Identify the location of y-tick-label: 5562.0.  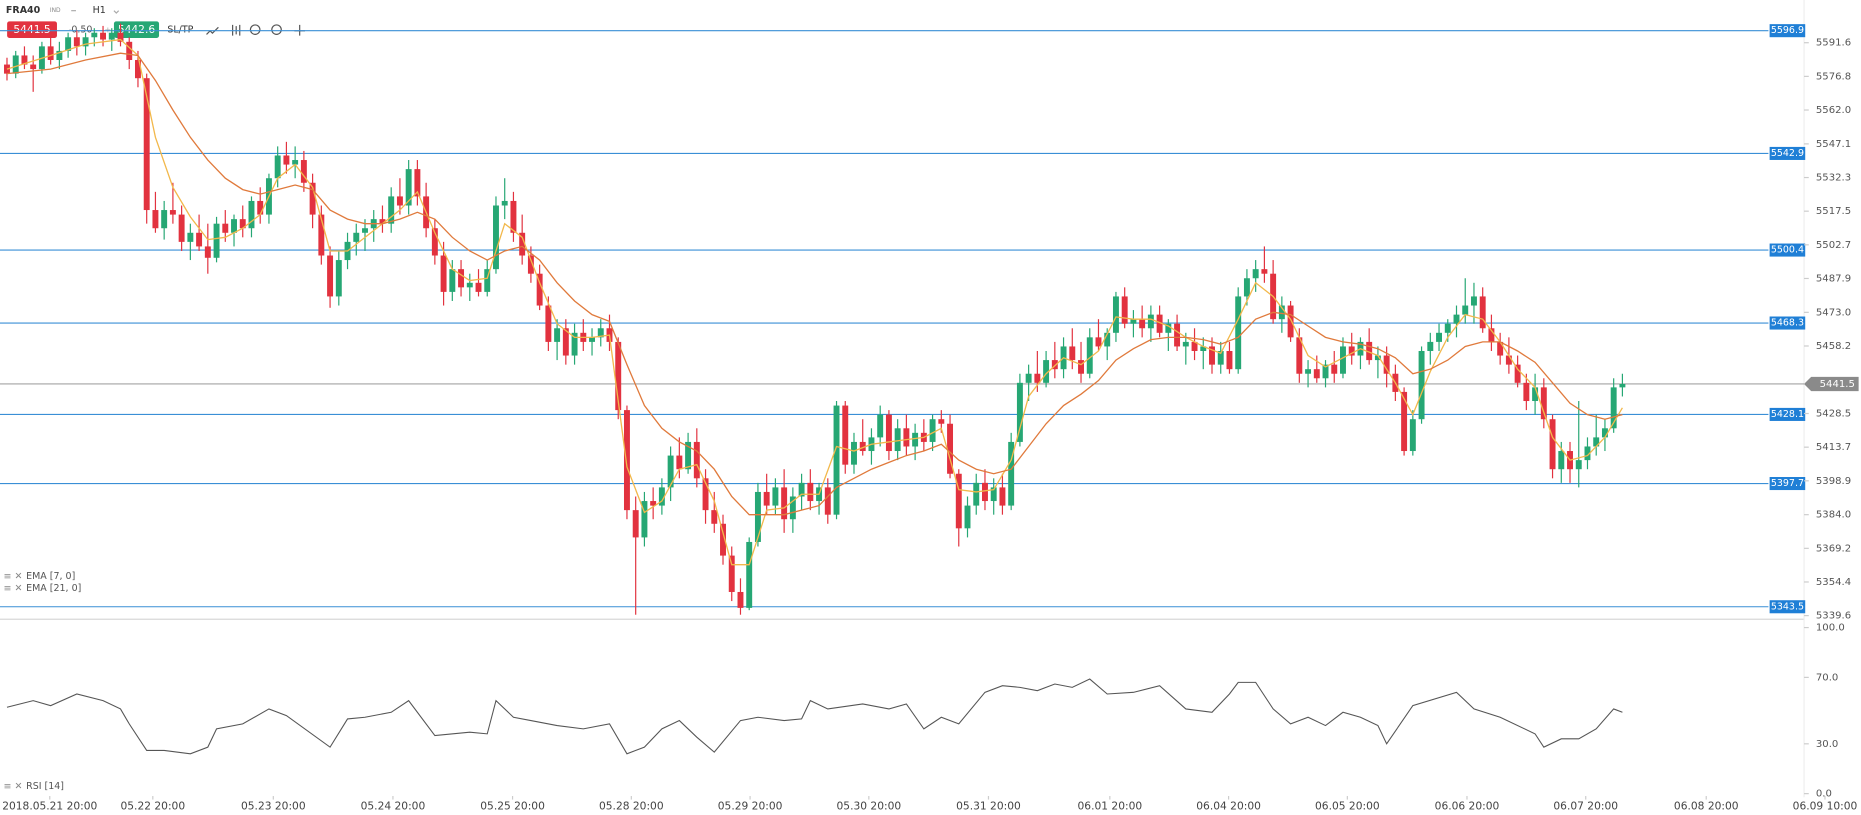
(1833, 110).